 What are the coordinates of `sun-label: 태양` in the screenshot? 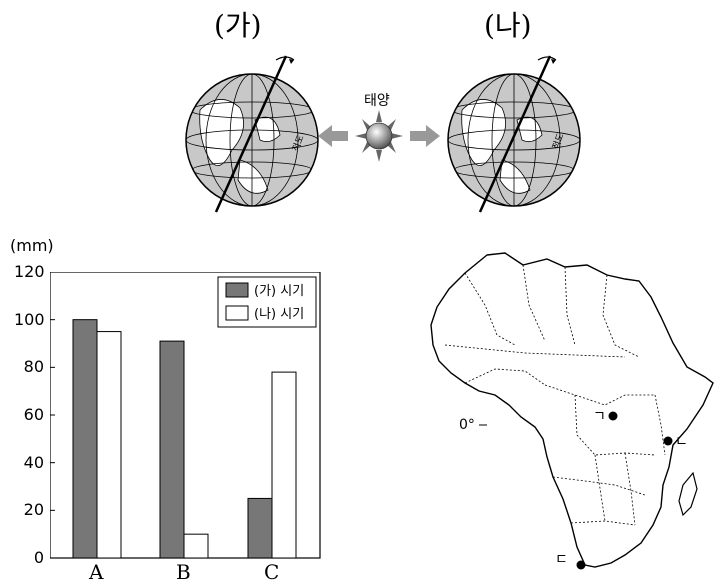 It's located at (377, 101).